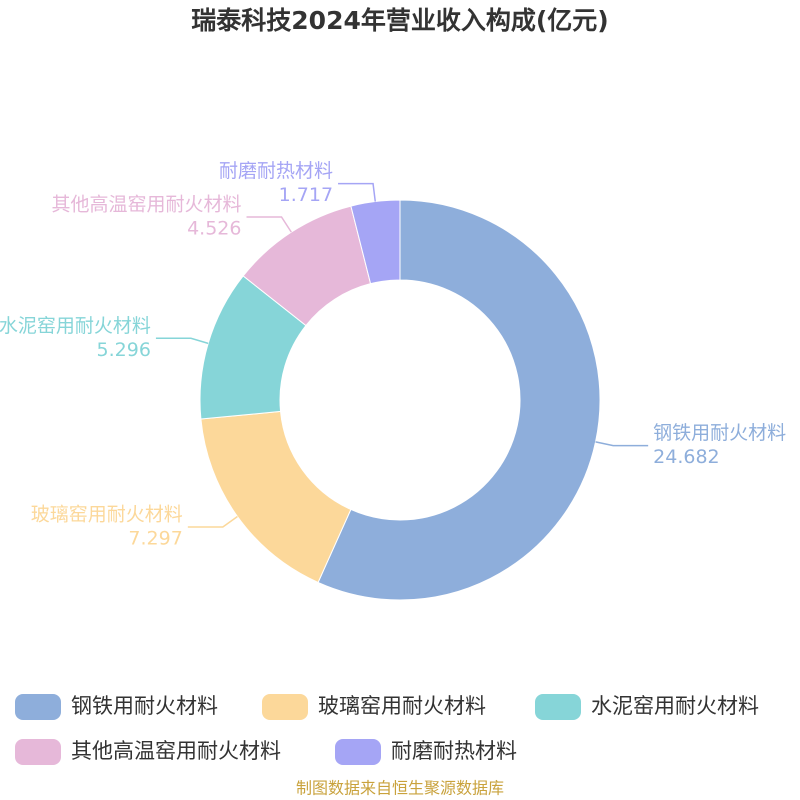 Image resolution: width=800 pixels, height=800 pixels. What do you see at coordinates (719, 433) in the screenshot?
I see `slice-label: 钢铁用耐火材料` at bounding box center [719, 433].